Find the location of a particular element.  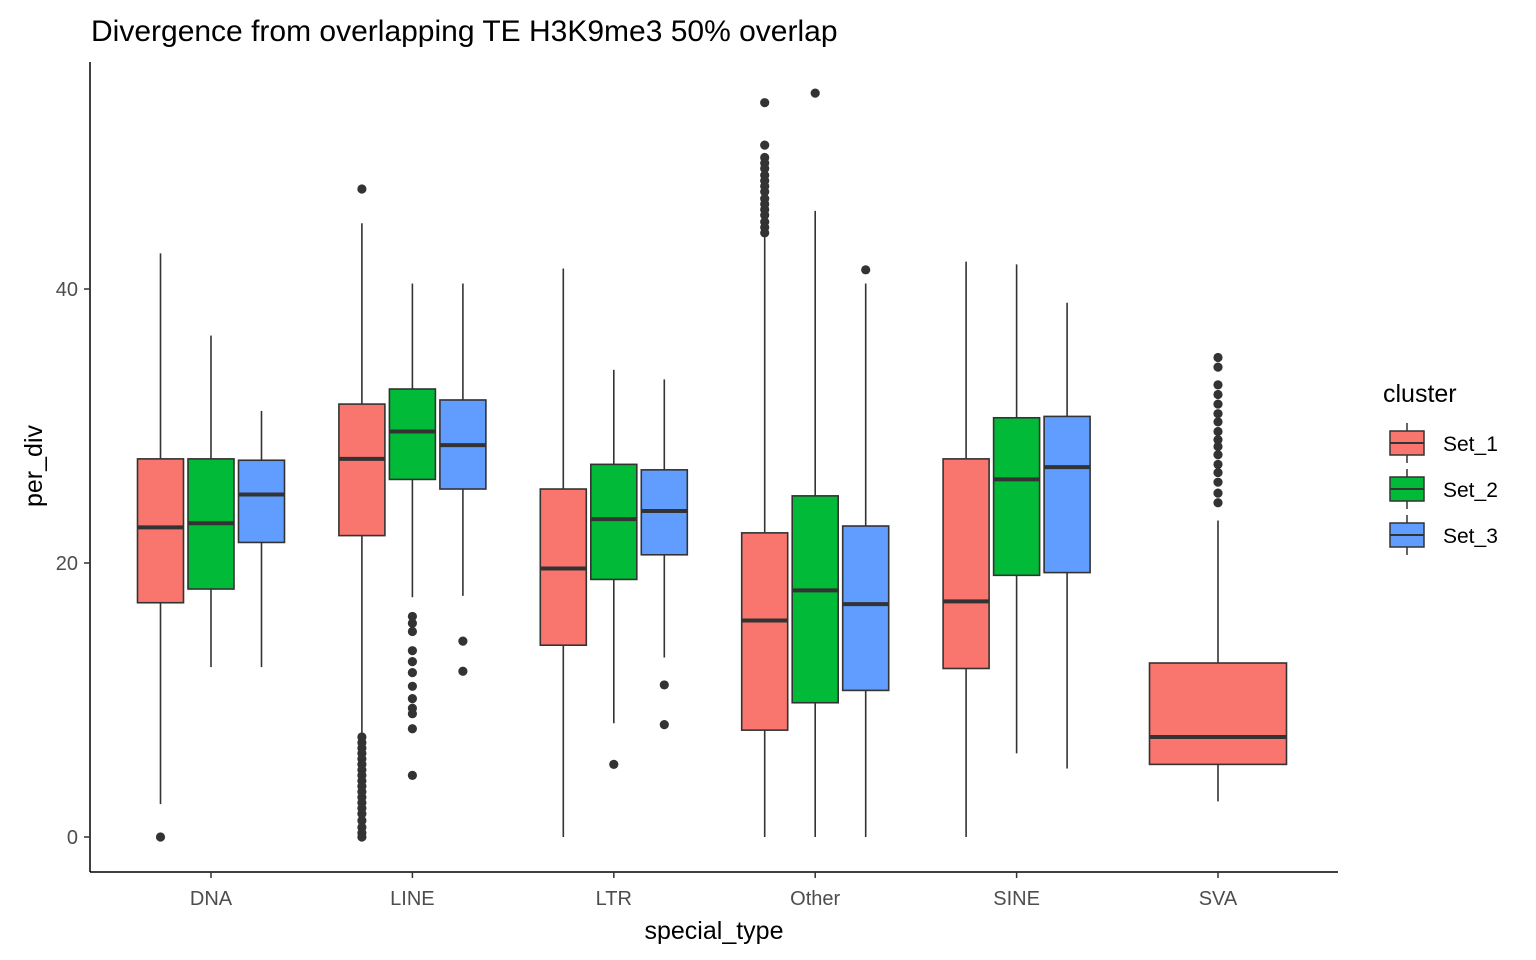

box-set3-ltr is located at coordinates (664, 554).